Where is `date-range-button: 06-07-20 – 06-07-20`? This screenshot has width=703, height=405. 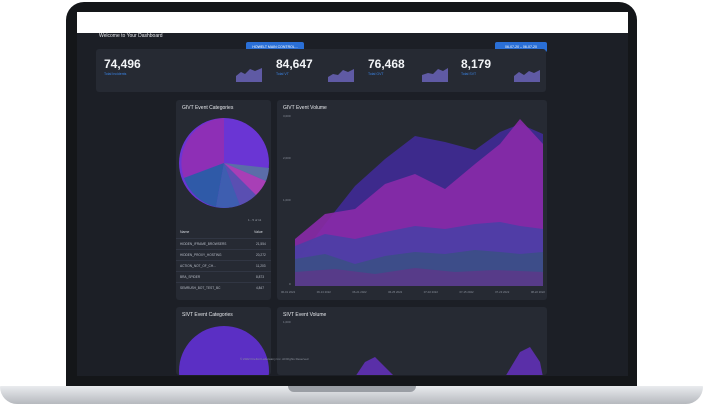 date-range-button: 06-07-20 – 06-07-20 is located at coordinates (521, 47).